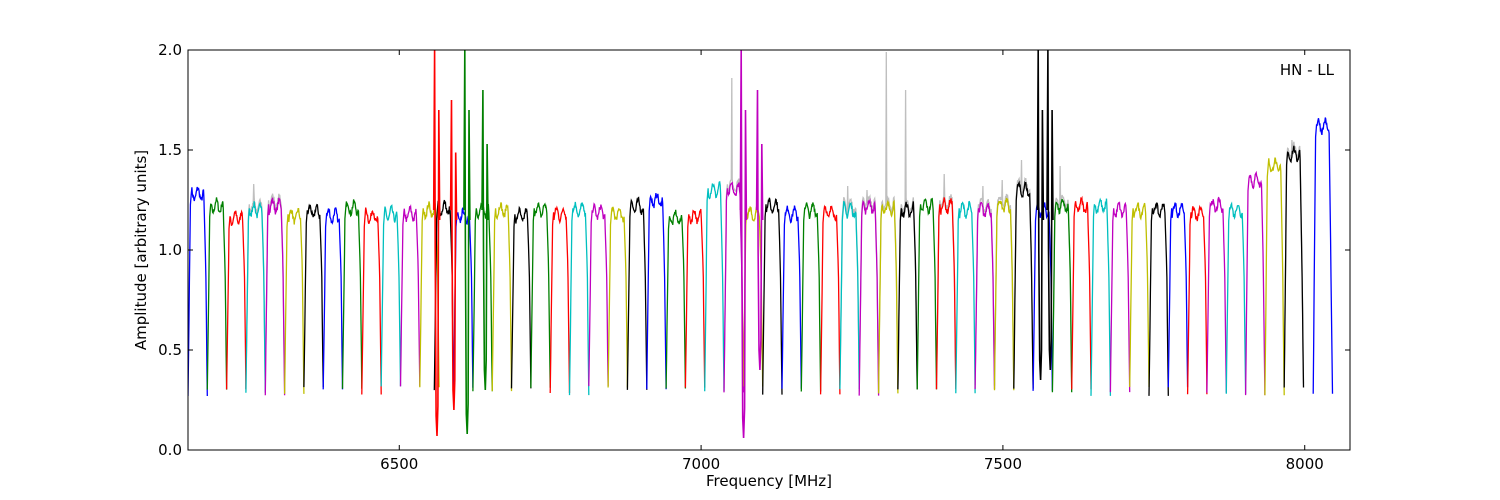  Describe the element at coordinates (170, 250) in the screenshot. I see `y-tick-label: 1.0` at that location.